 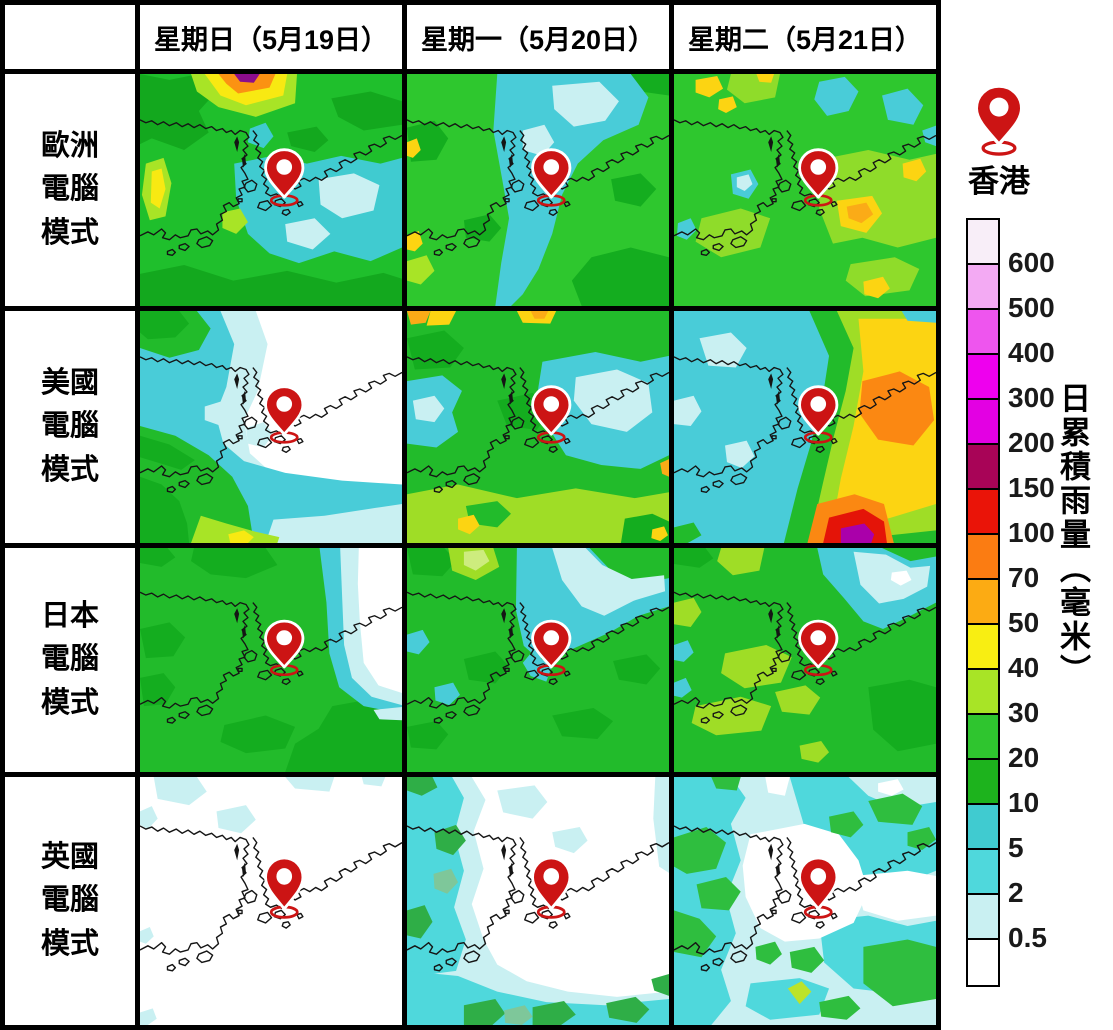 I want to click on rain-map-r1c1, so click(x=538, y=427).